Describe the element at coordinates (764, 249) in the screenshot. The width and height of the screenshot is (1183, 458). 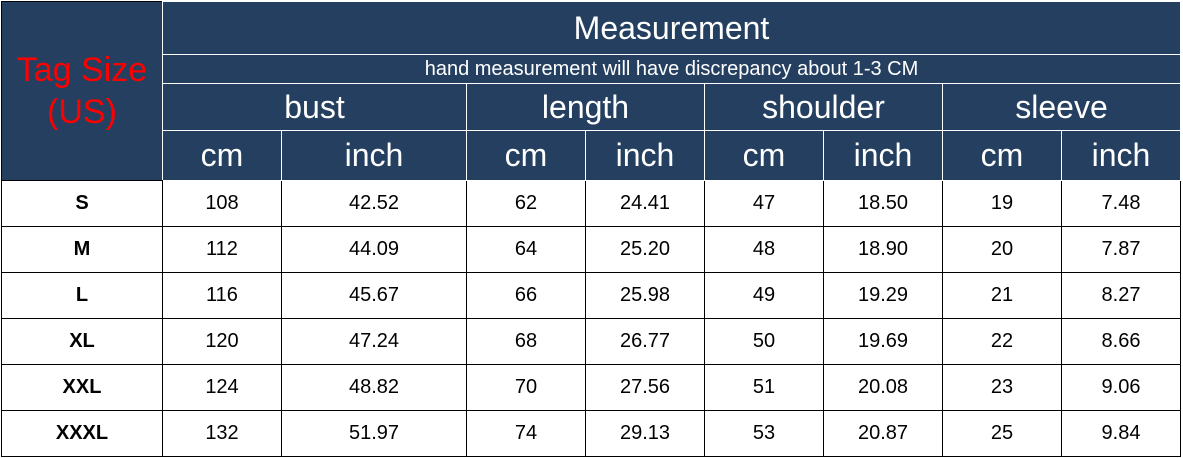
I see `value-cell: 48` at that location.